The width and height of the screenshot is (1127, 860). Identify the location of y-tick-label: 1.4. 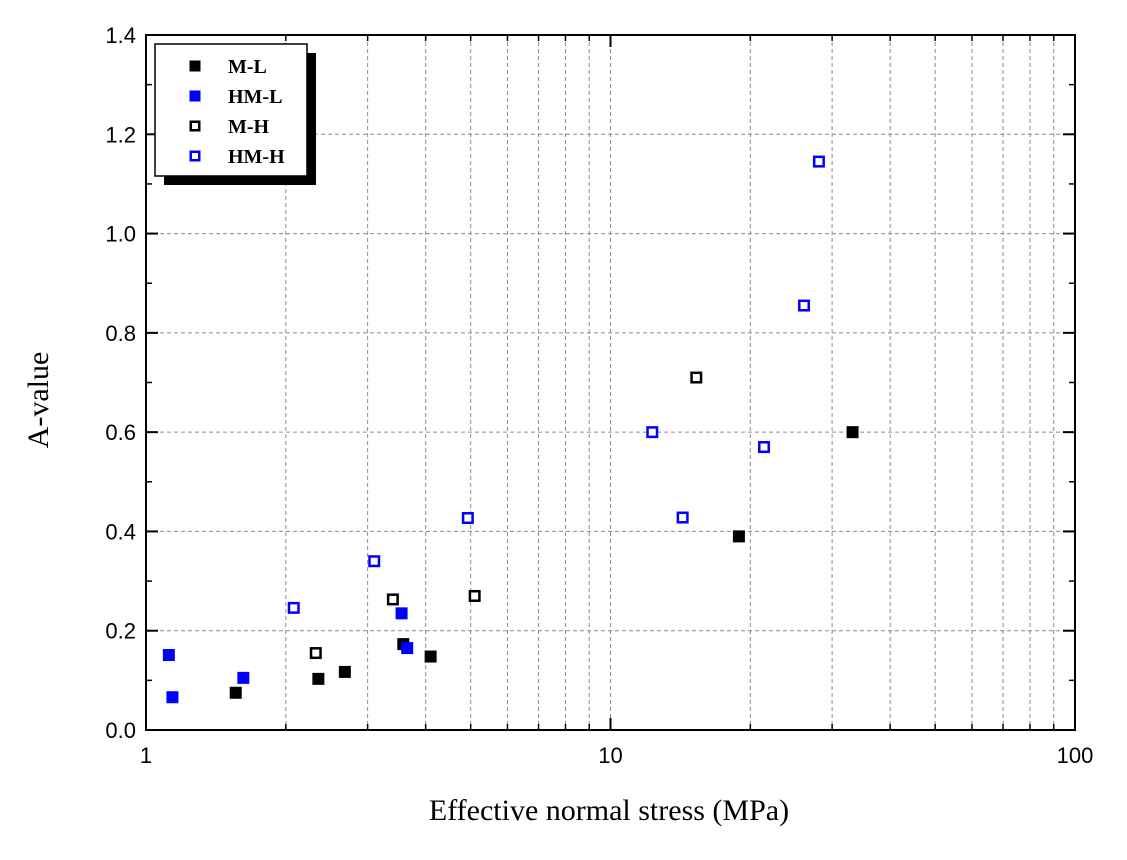
(120, 35).